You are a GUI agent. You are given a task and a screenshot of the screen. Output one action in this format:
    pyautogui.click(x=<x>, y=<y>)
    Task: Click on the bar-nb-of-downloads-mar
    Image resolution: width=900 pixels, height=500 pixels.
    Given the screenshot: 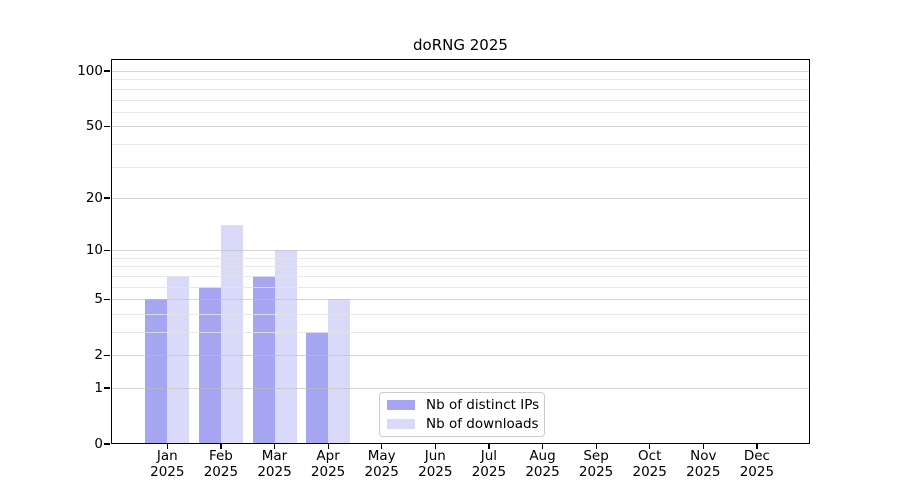 What is the action you would take?
    pyautogui.click(x=285, y=347)
    